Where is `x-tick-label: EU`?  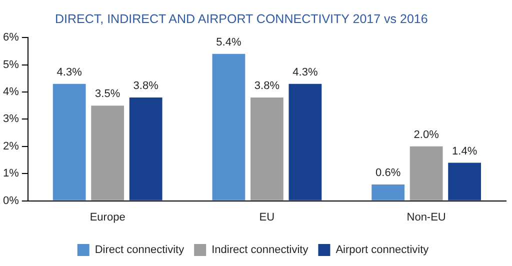
x-tick-label: EU is located at coordinates (267, 217).